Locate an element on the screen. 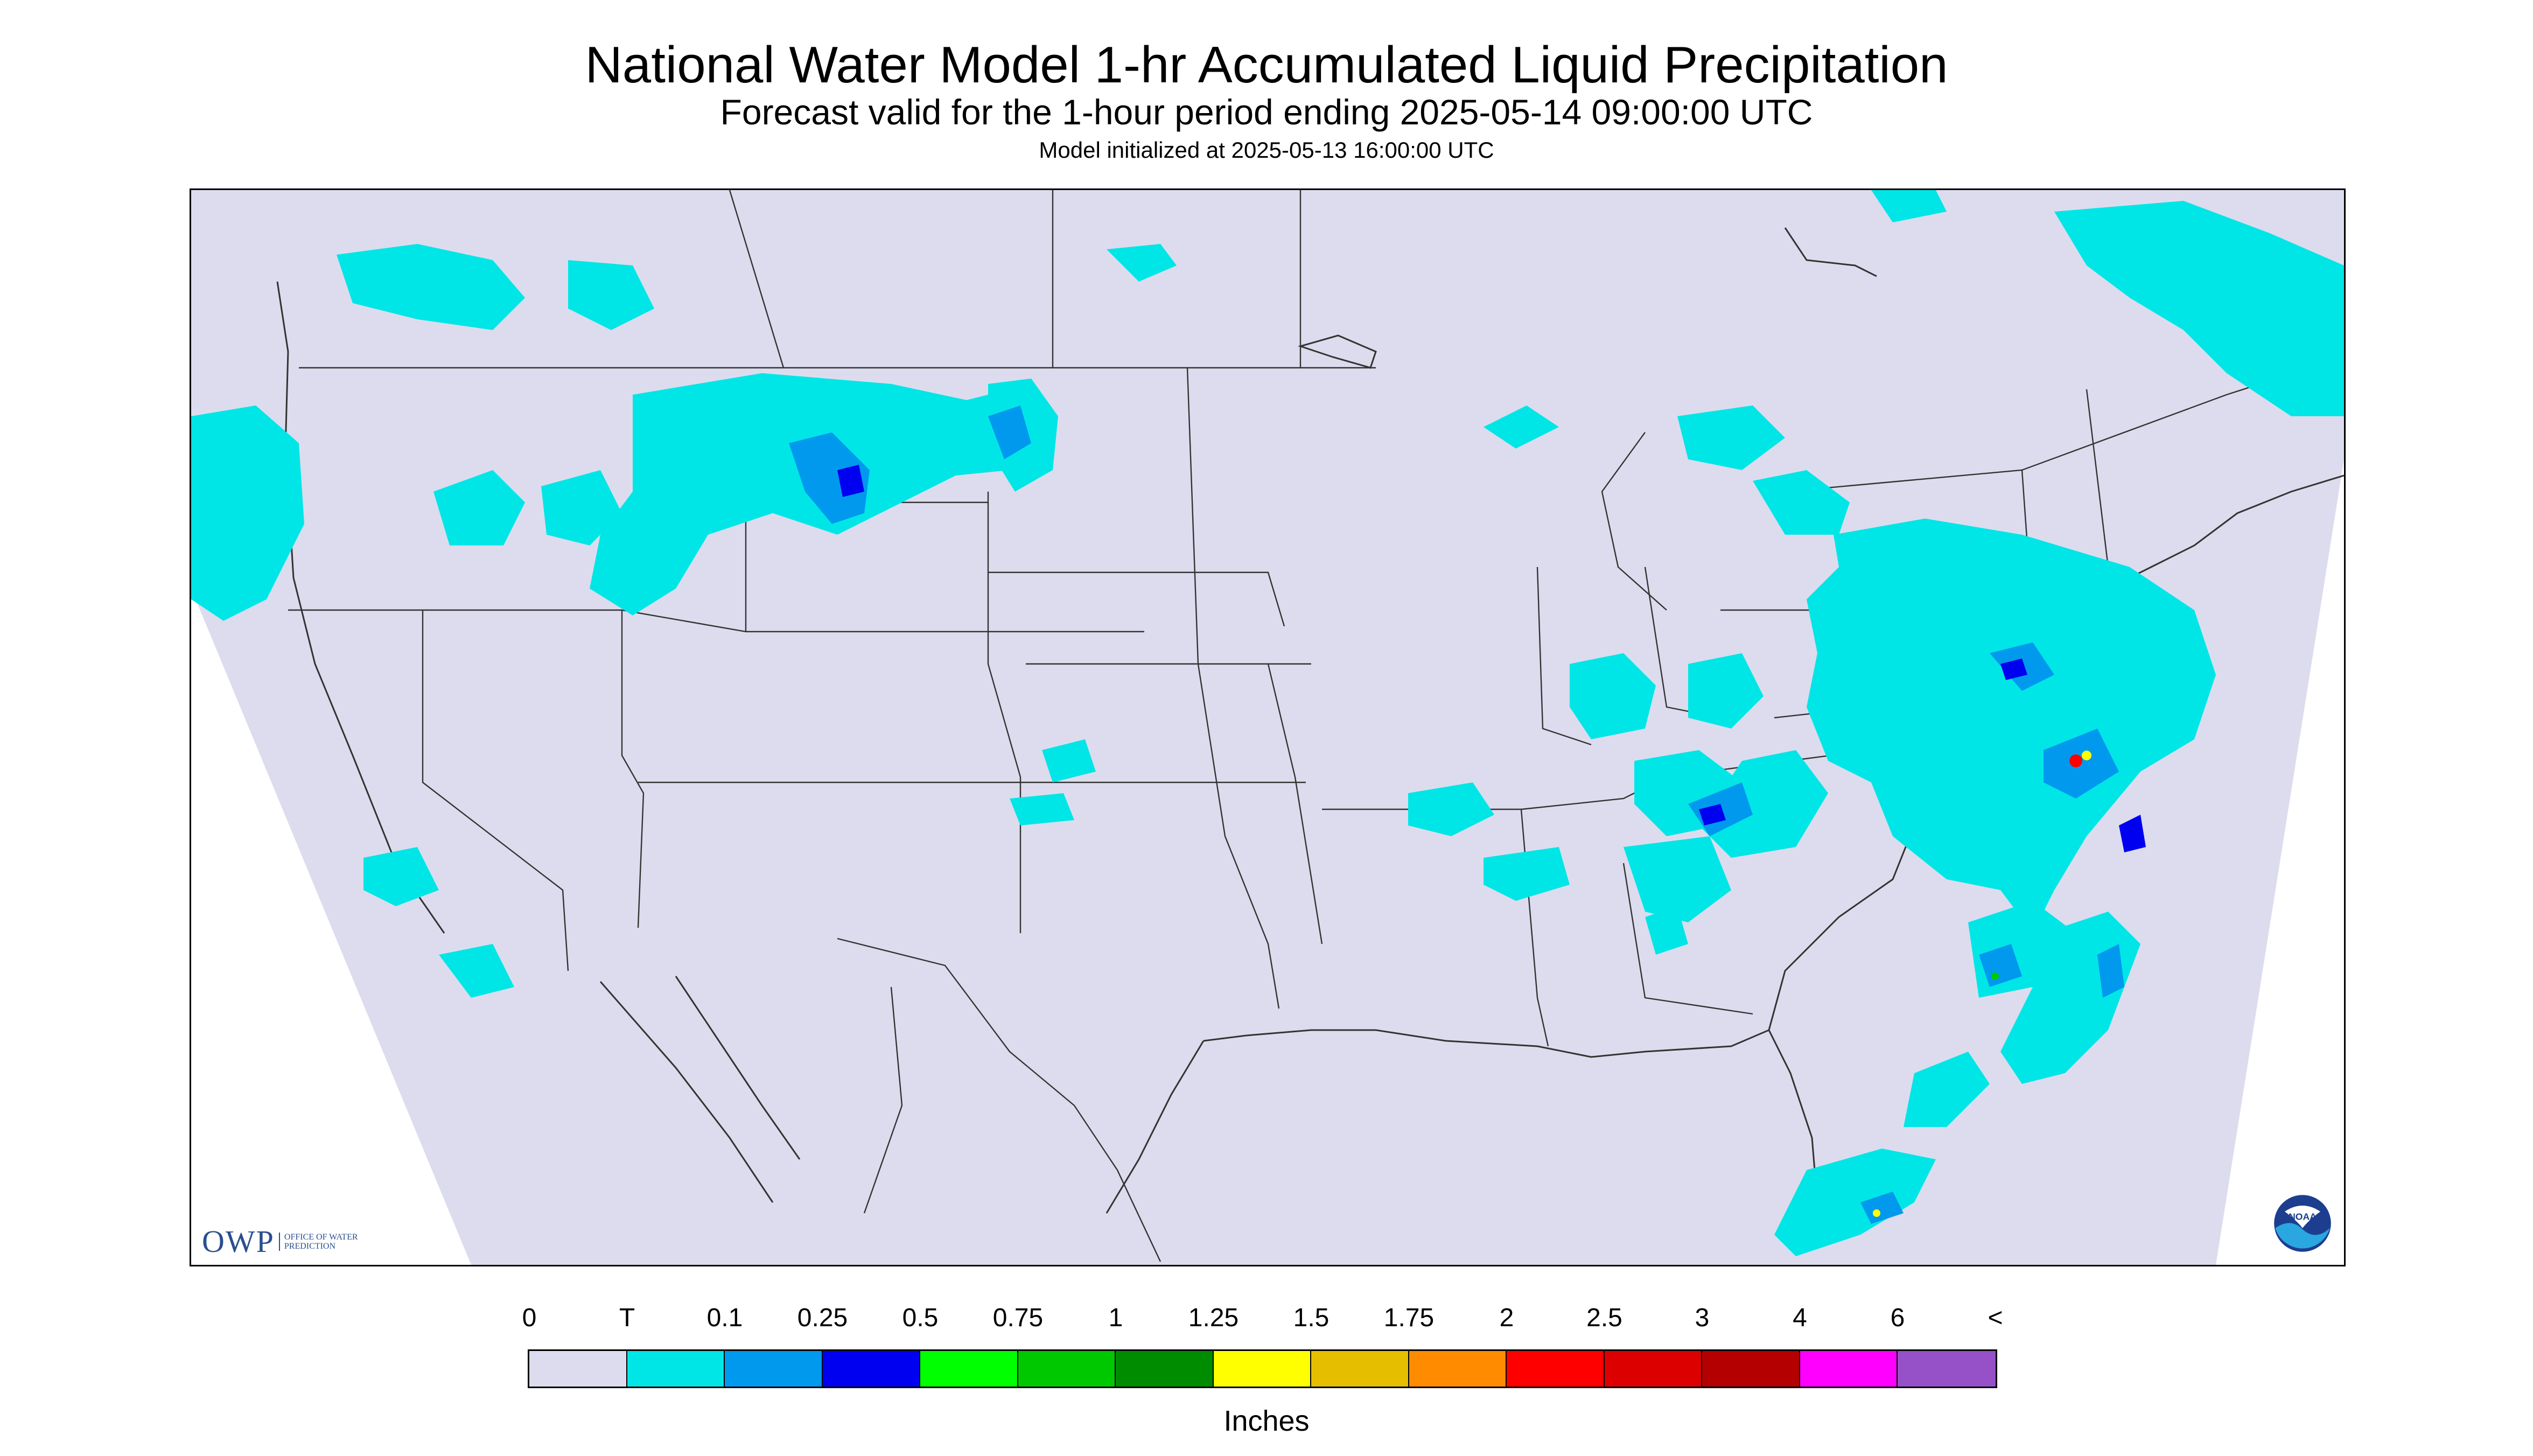  owp-logo: OWP OFFICE OF WATER PREDICTION is located at coordinates (283, 1241).